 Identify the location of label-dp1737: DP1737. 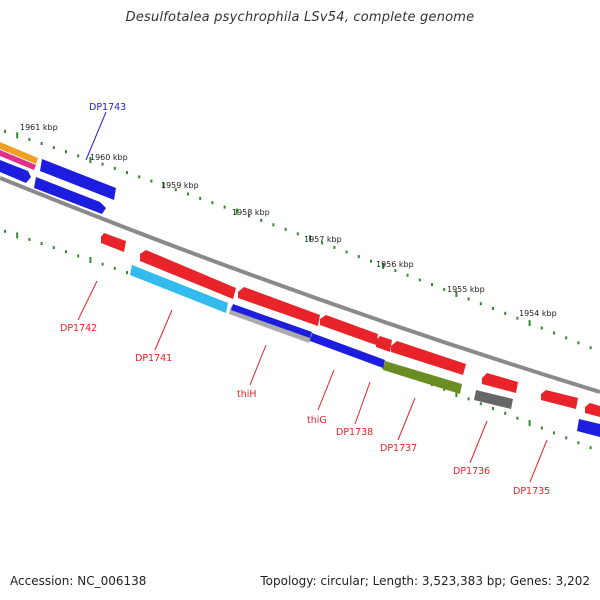
(398, 448).